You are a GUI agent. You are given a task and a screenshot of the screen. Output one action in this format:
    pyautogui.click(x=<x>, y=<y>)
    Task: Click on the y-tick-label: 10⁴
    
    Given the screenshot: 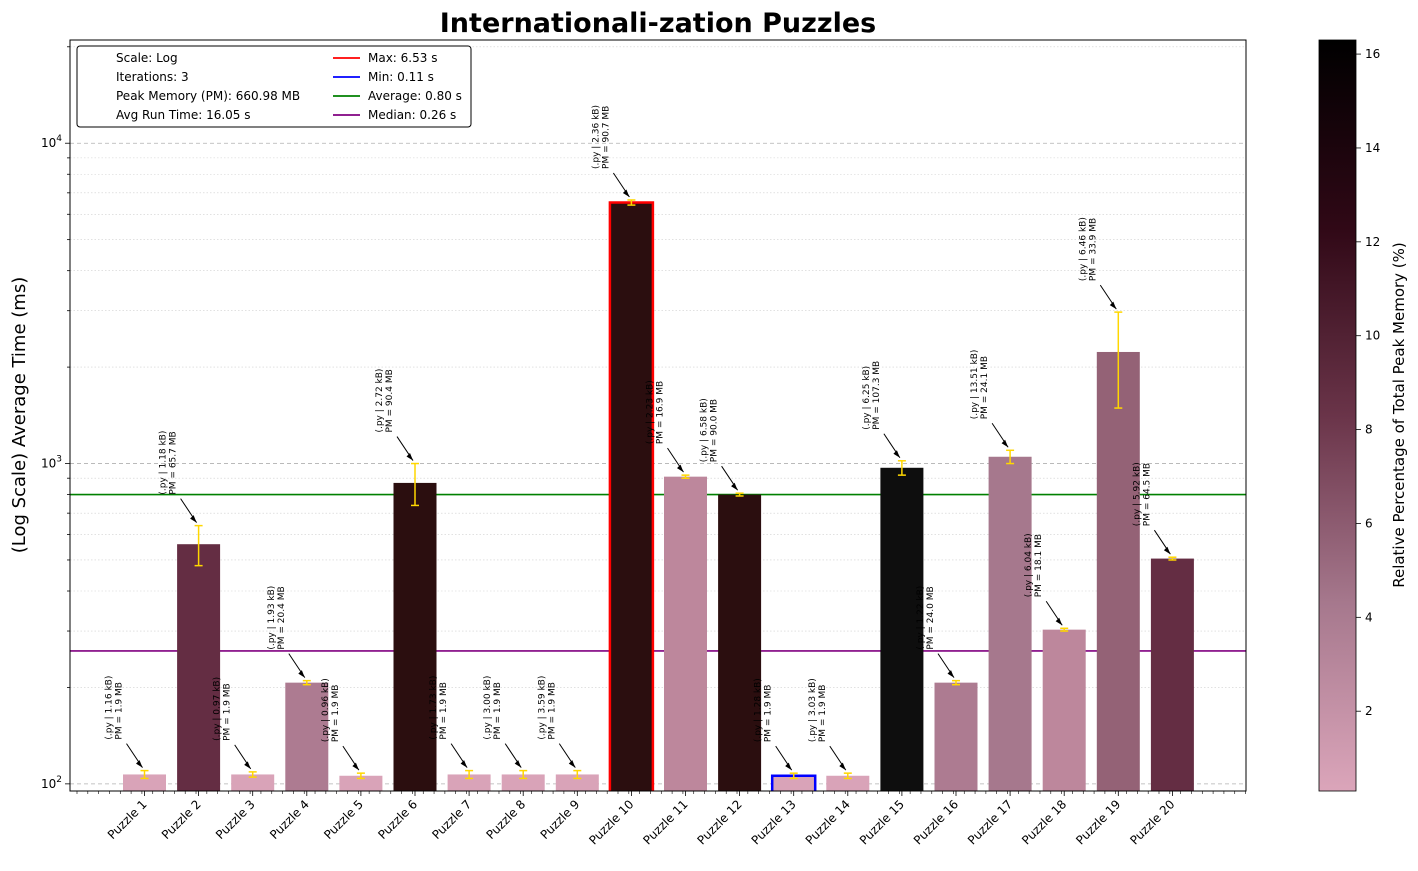 What is the action you would take?
    pyautogui.click(x=51, y=142)
    